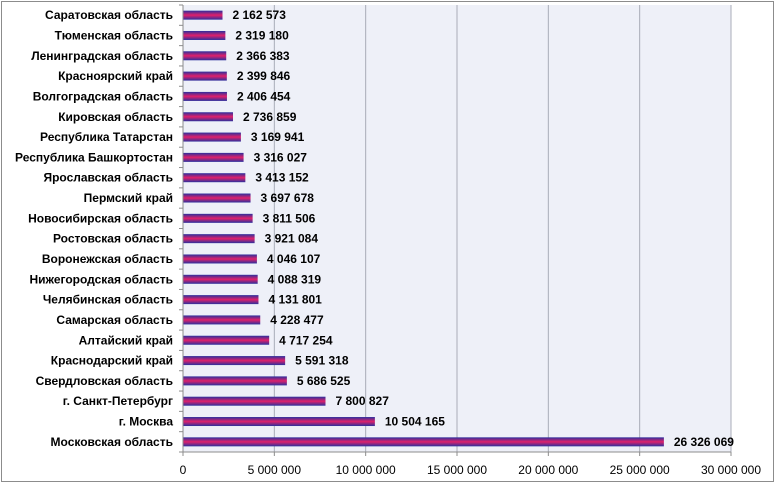 Image resolution: width=777 pixels, height=485 pixels. Describe the element at coordinates (100, 218) in the screenshot. I see `category-label: Новосибирская область` at that location.